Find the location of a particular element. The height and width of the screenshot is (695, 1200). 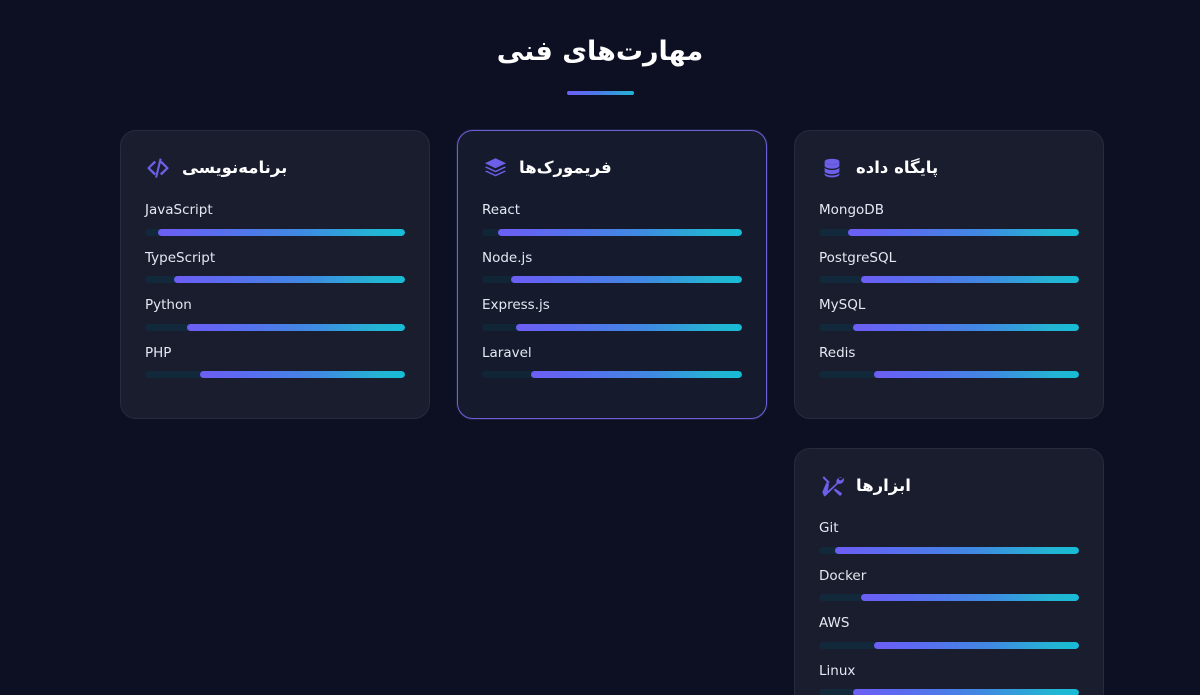

database-icon is located at coordinates (832, 168).